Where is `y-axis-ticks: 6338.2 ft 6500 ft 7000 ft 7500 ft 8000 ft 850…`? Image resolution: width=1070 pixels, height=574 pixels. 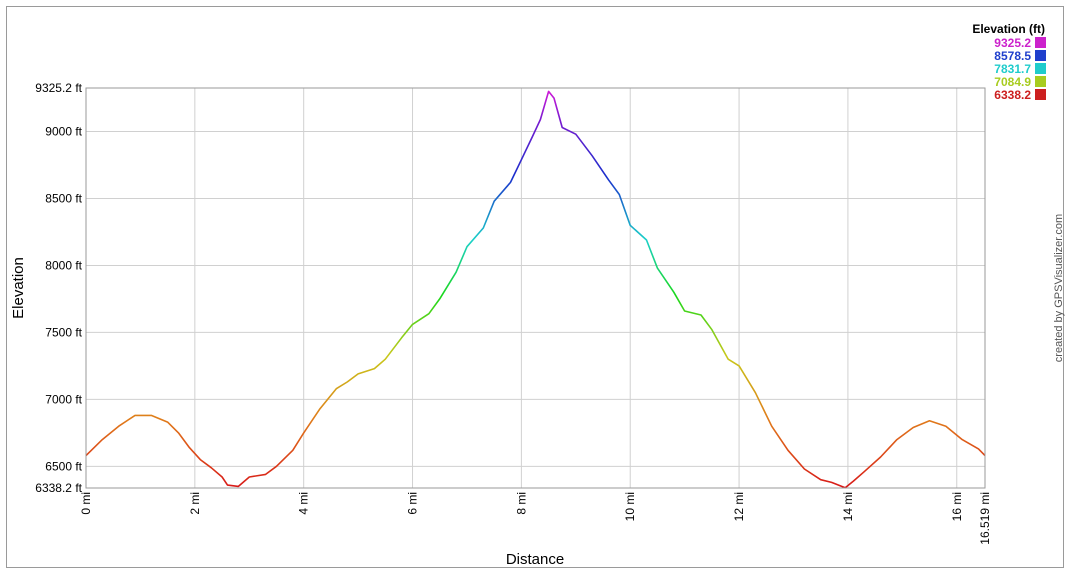 y-axis-ticks: 6338.2 ft 6500 ft 7000 ft 7500 ft 8000 ft 850… is located at coordinates (58, 288).